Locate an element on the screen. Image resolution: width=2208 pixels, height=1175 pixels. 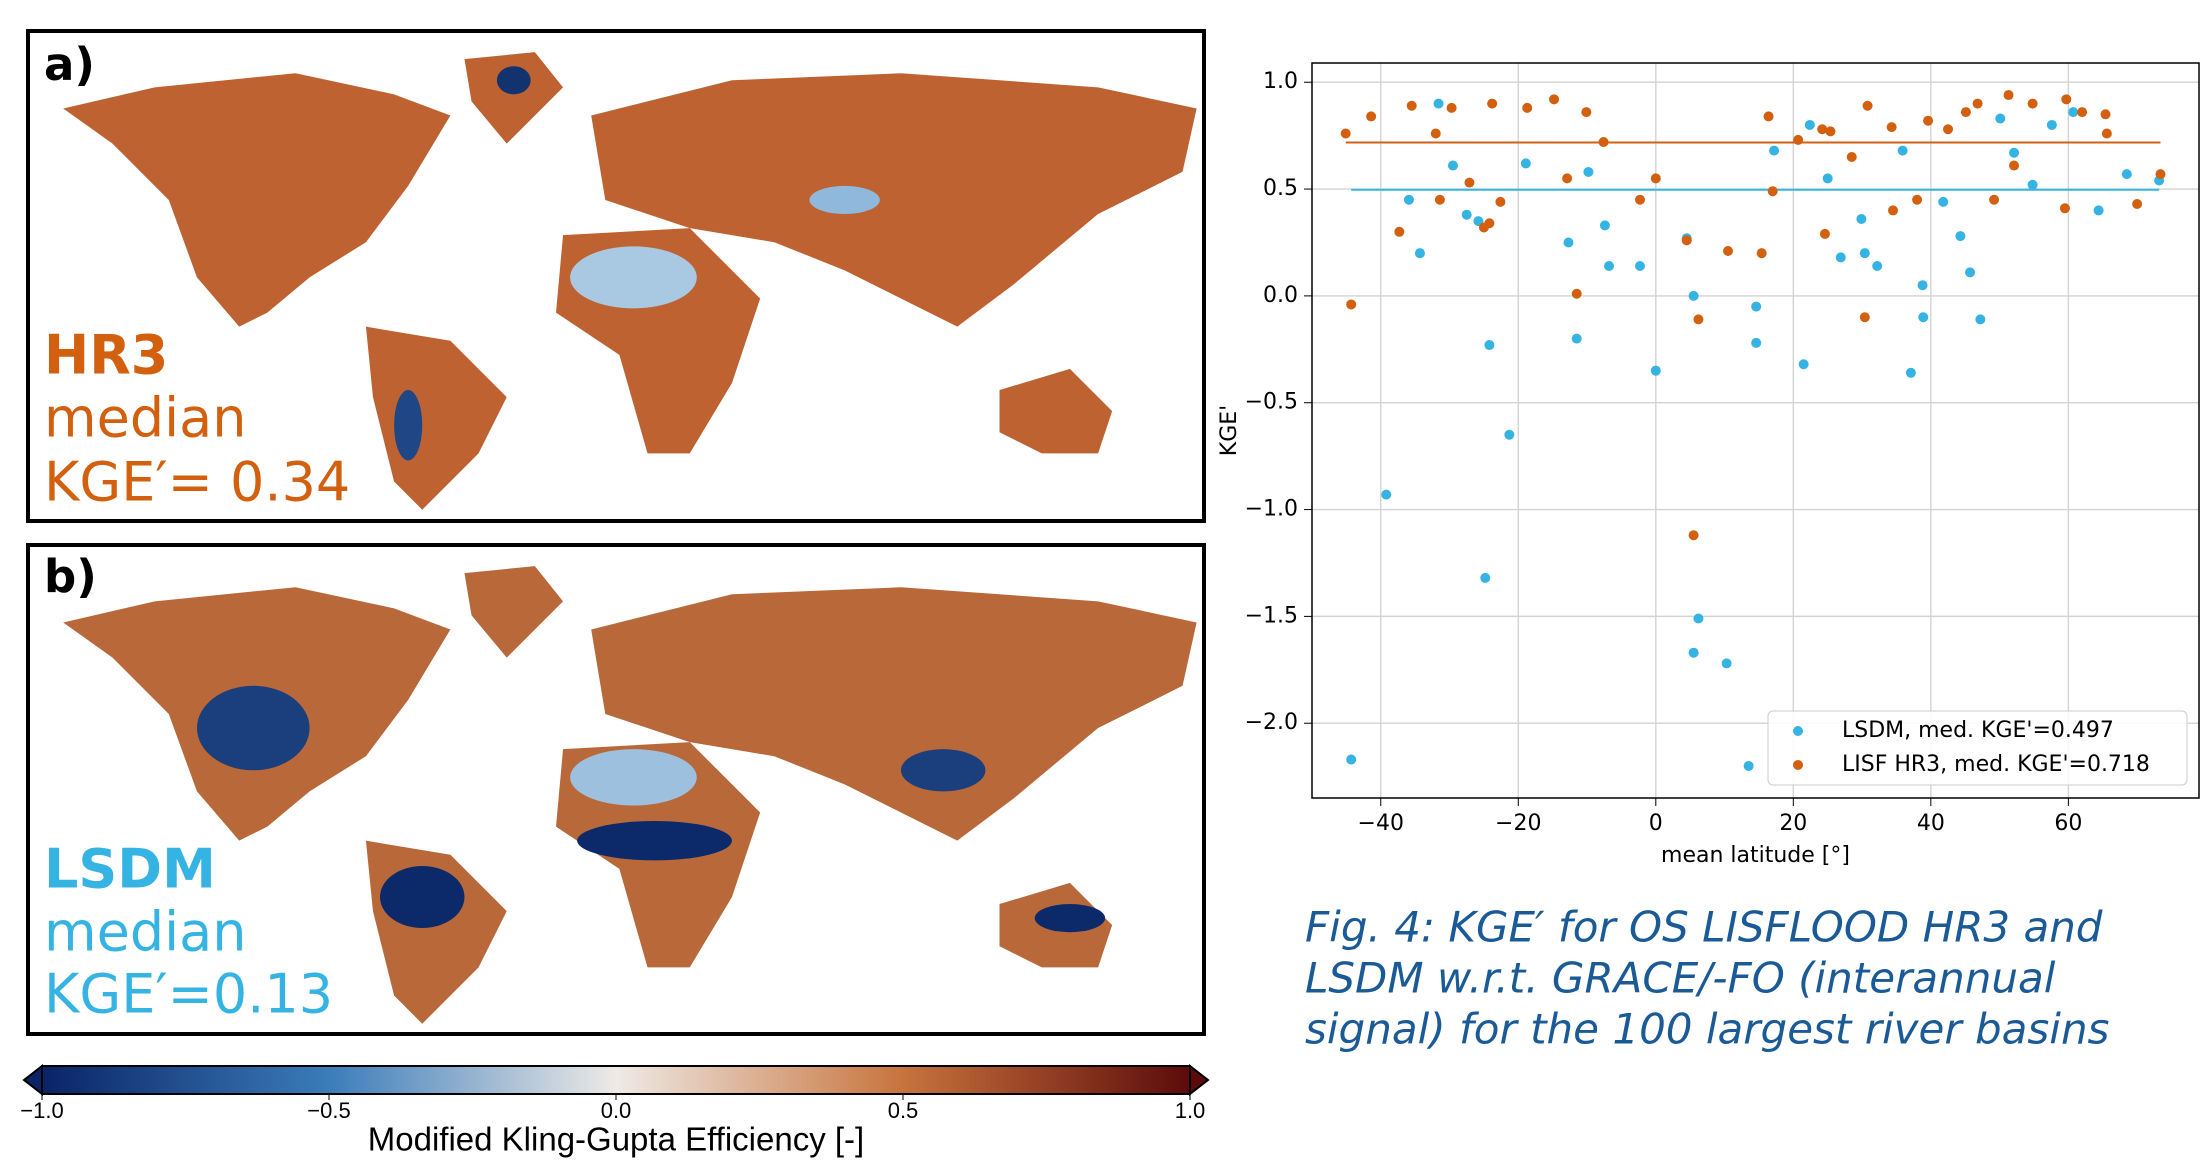
colorbar-label: Modified Kling-Gupta Efficiency [-] is located at coordinates (616, 1139).